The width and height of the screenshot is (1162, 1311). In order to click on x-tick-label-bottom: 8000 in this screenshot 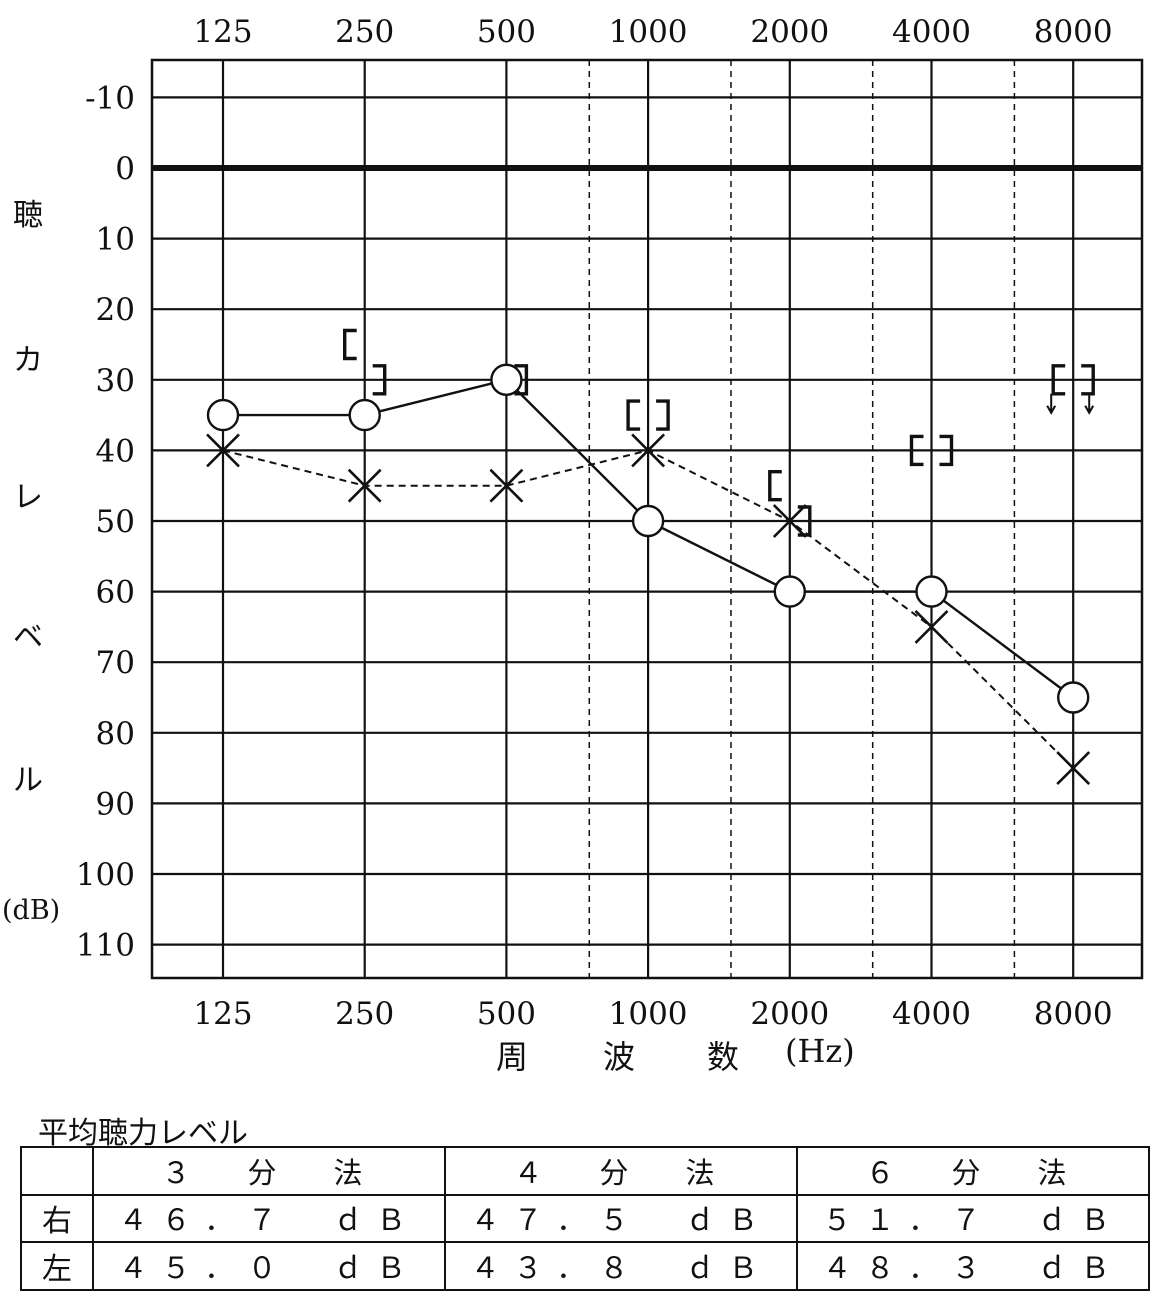, I will do `click(1073, 1014)`.